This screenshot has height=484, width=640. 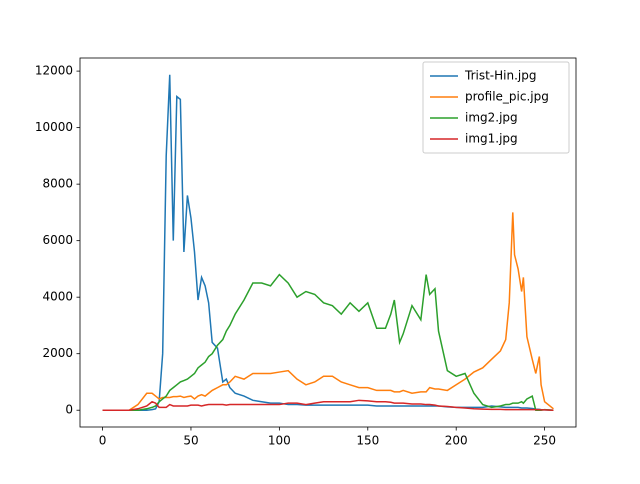 I want to click on series-line, so click(x=328, y=405).